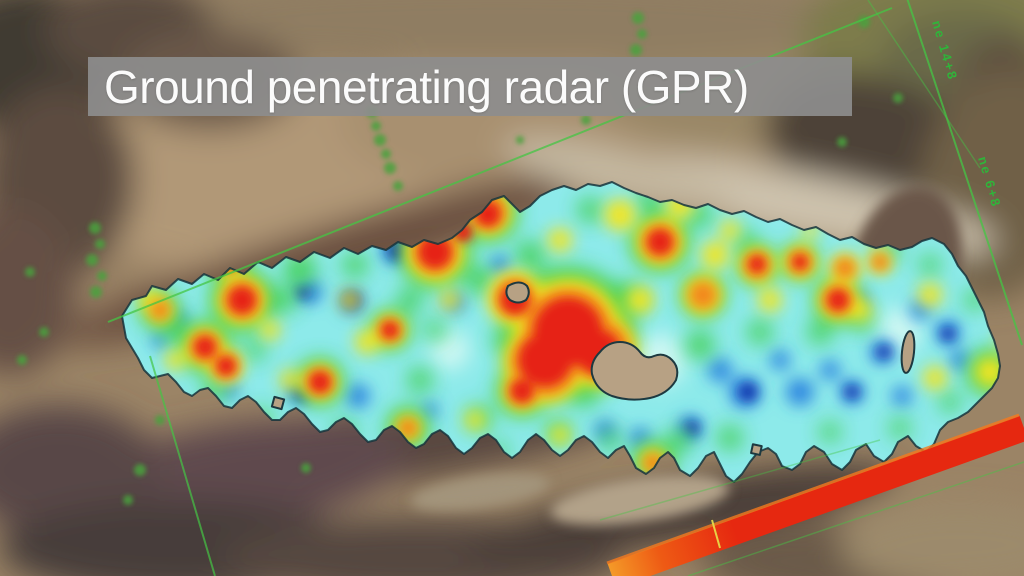  I want to click on title-banner: Ground penetrating radar (GPR), so click(470, 86).